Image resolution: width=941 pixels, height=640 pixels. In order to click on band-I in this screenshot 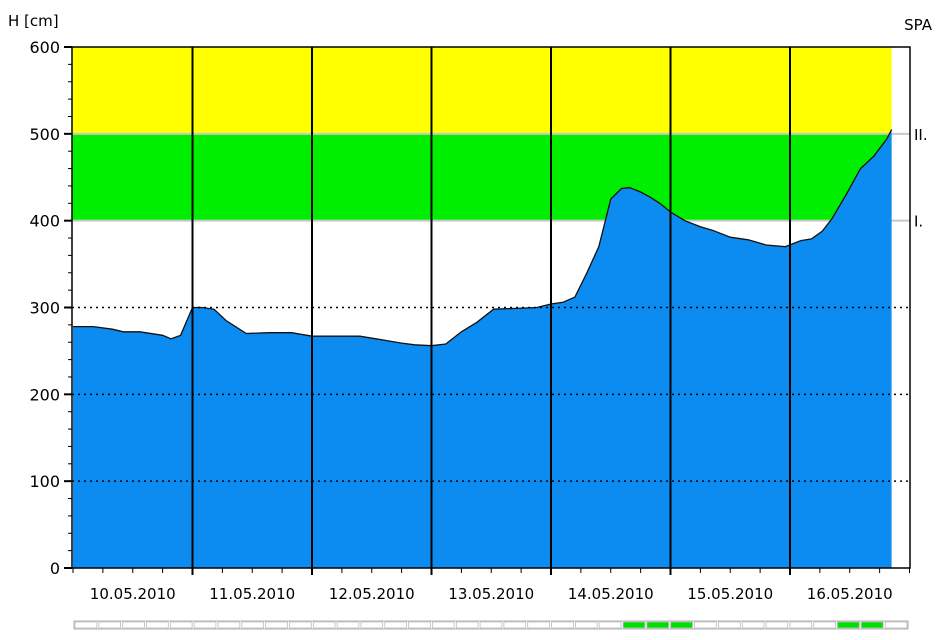, I will do `click(482, 177)`.